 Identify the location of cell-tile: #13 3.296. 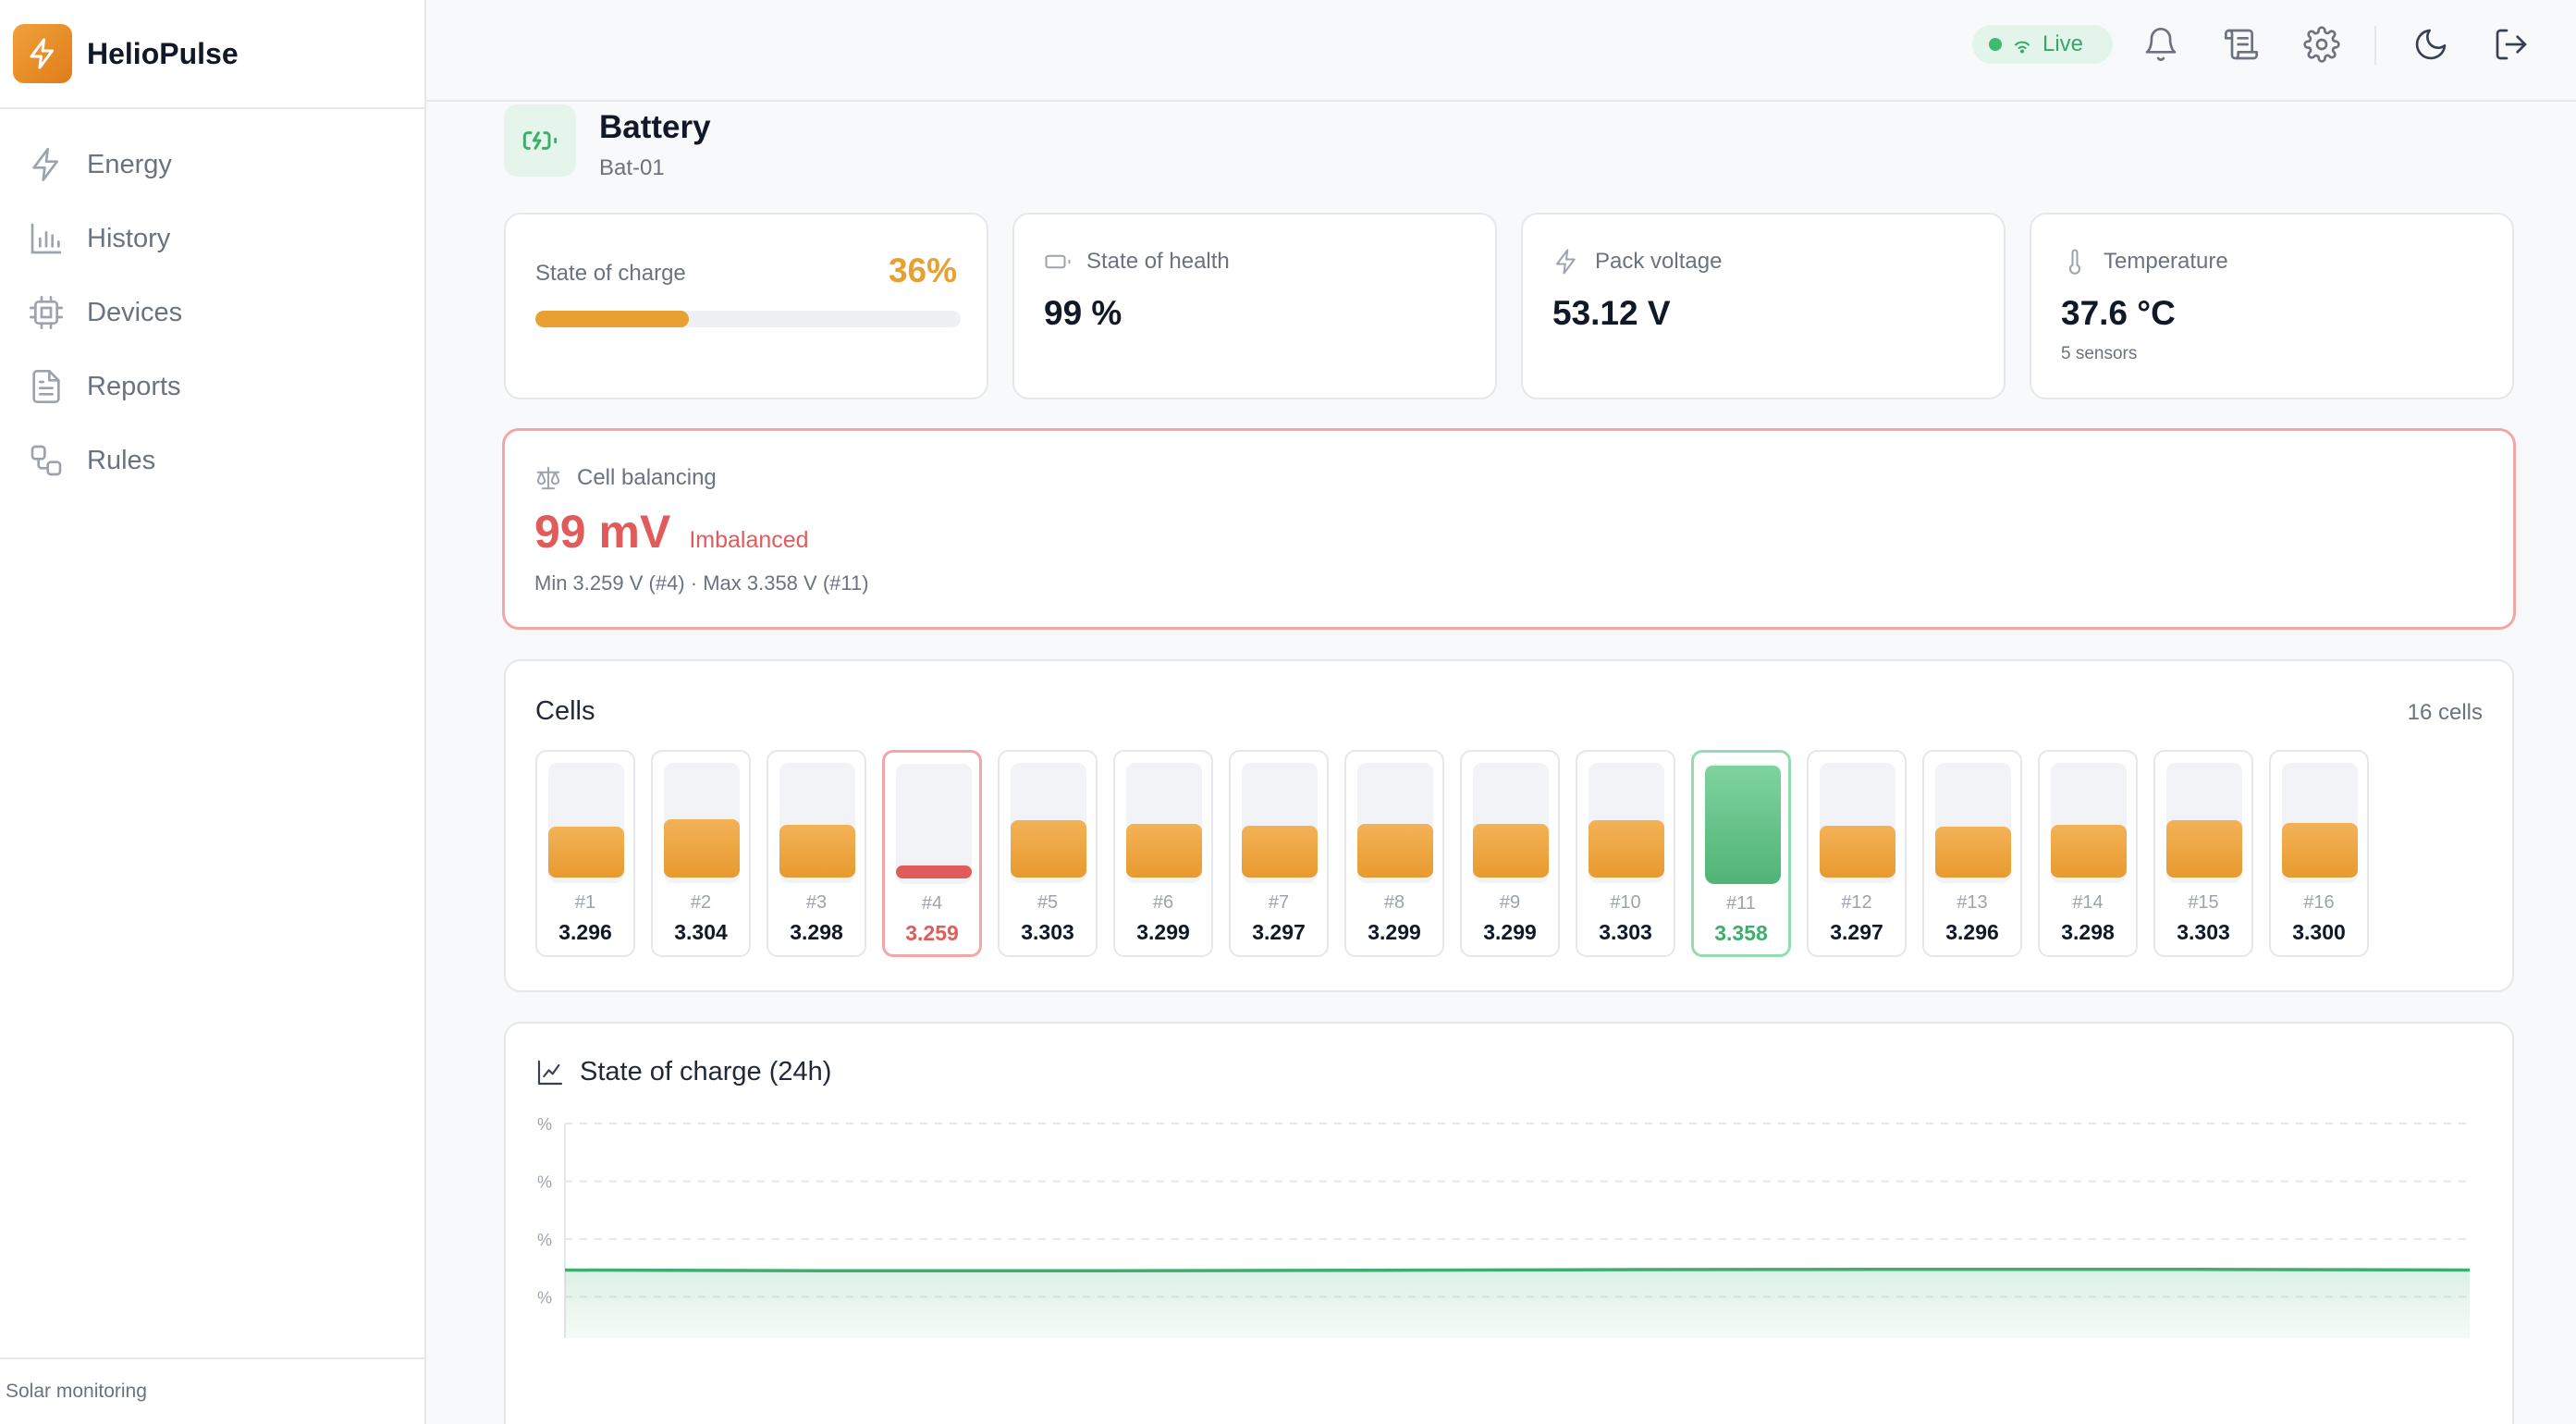
(1972, 853).